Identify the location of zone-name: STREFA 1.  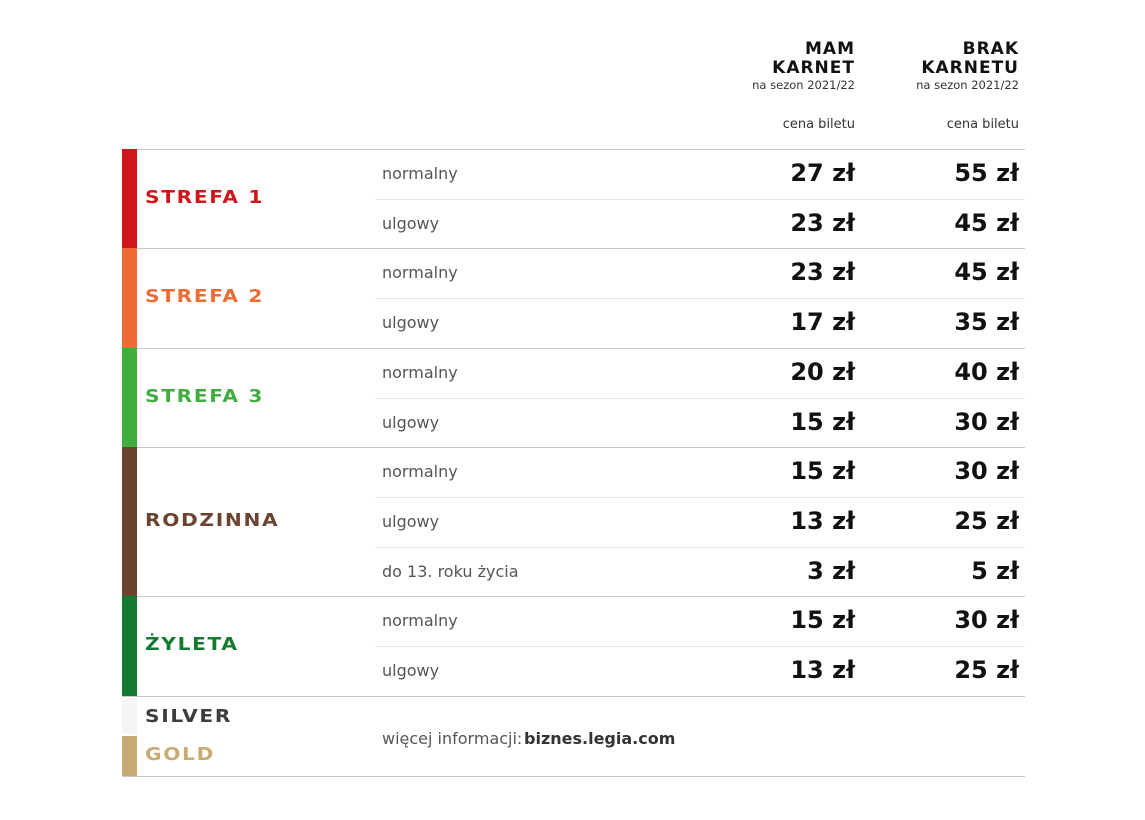
(205, 197).